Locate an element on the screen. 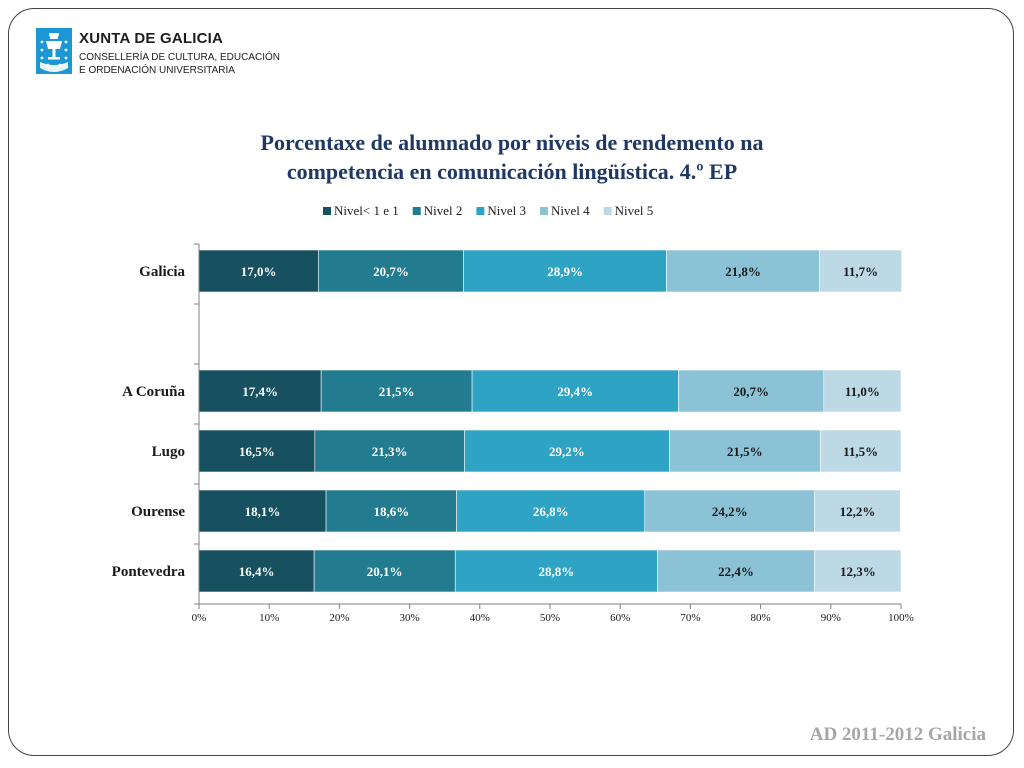 This screenshot has height=768, width=1024. legend-label-2: Nivel 3 is located at coordinates (506, 210).